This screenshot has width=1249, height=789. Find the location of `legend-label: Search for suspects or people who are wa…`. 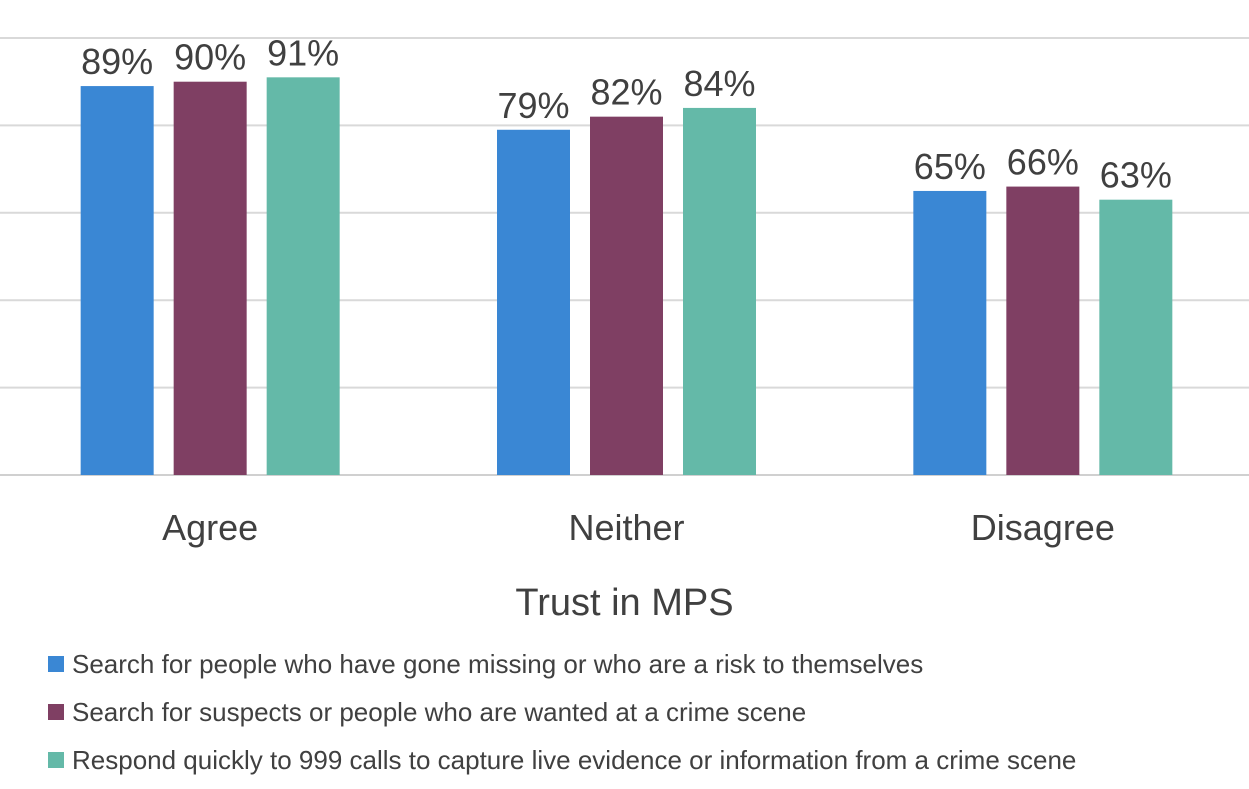

legend-label: Search for suspects or people who are wa… is located at coordinates (439, 711).